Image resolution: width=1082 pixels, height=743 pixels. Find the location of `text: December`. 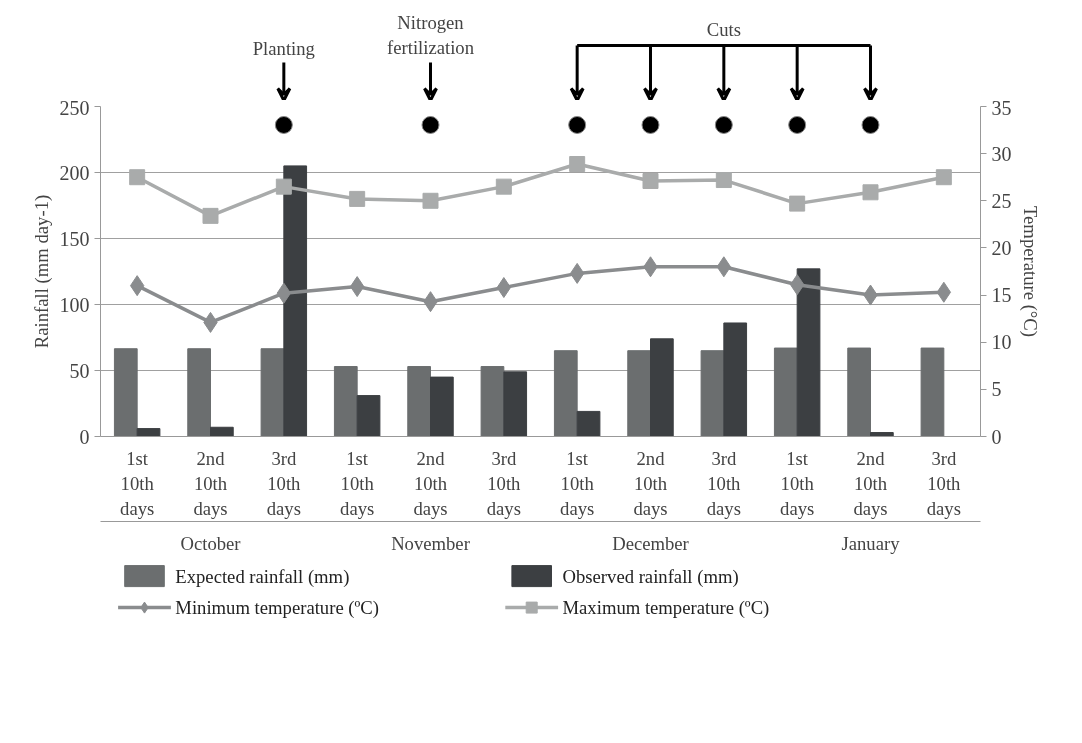

text: December is located at coordinates (651, 543).